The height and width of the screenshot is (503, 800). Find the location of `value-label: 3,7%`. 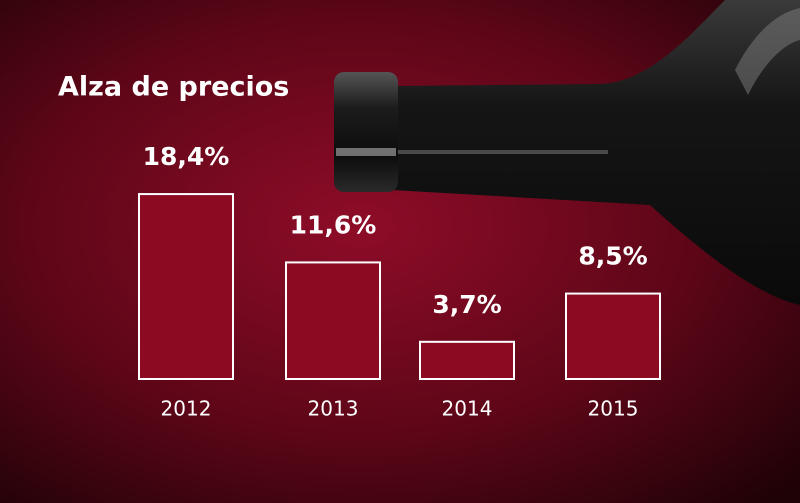

value-label: 3,7% is located at coordinates (466, 304).